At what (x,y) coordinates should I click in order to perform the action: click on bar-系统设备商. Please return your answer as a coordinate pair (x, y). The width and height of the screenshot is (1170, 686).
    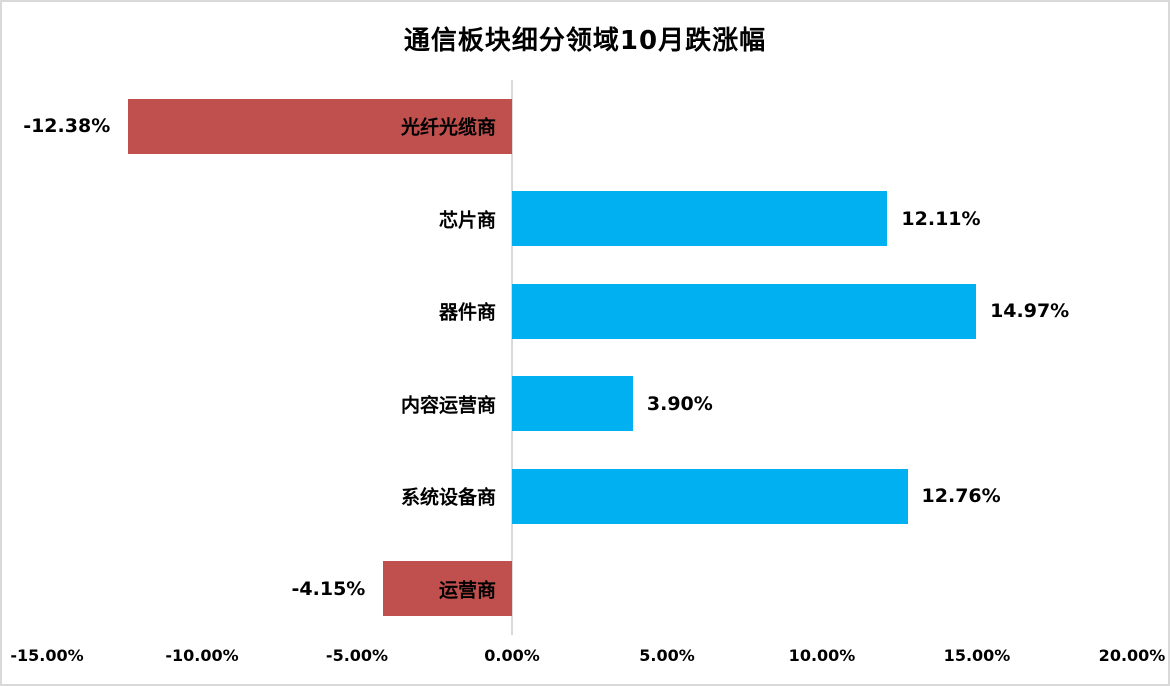
    Looking at the image, I should click on (710, 496).